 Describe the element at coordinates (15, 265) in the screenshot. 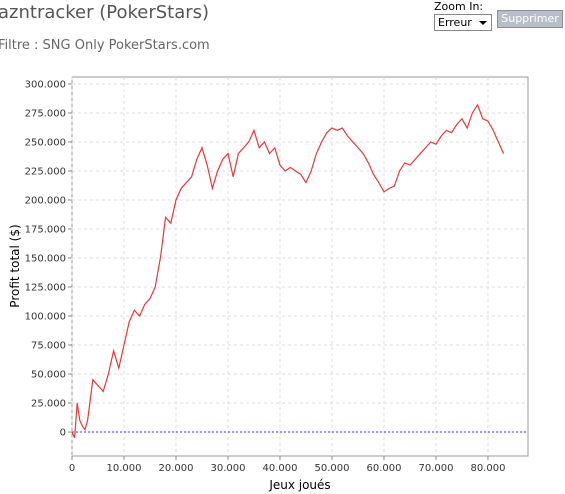

I see `y-axis-label: Profit total ($)` at that location.